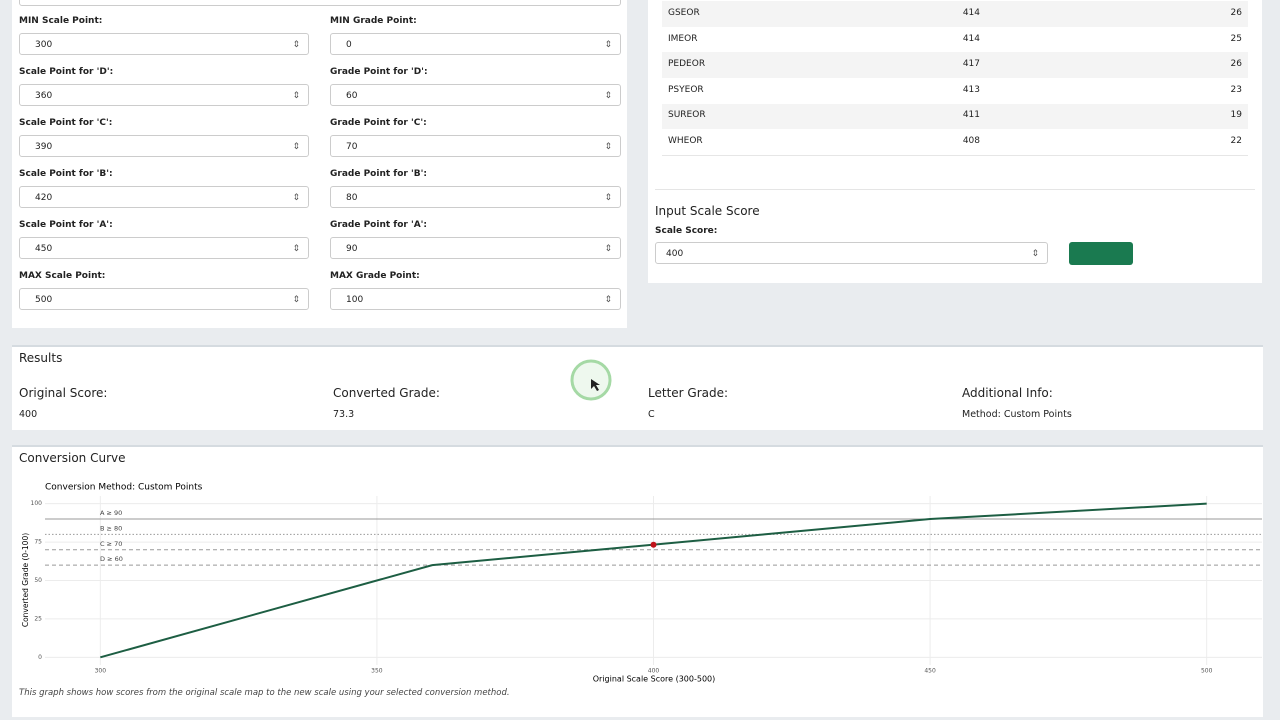 The image size is (1280, 720). Describe the element at coordinates (28, 414) in the screenshot. I see `result-value: 400` at that location.